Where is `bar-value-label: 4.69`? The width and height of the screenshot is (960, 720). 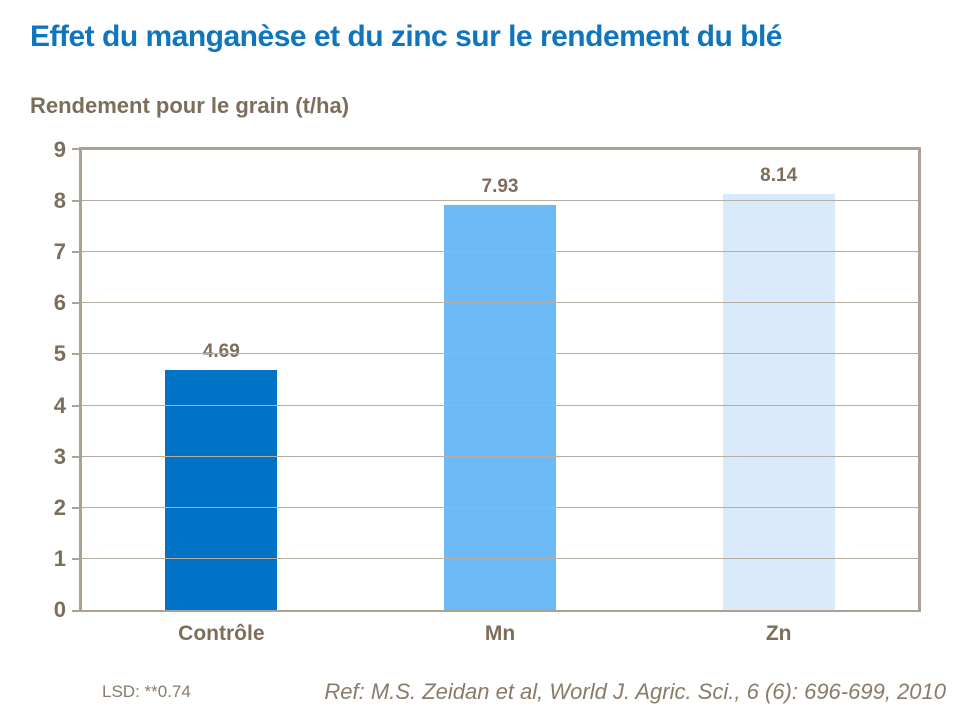 bar-value-label: 4.69 is located at coordinates (221, 352).